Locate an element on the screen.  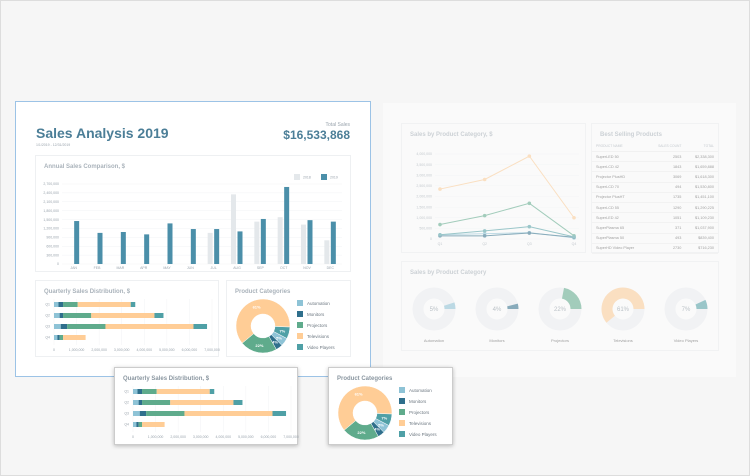
pie-slice-label: 7% is located at coordinates (384, 417).